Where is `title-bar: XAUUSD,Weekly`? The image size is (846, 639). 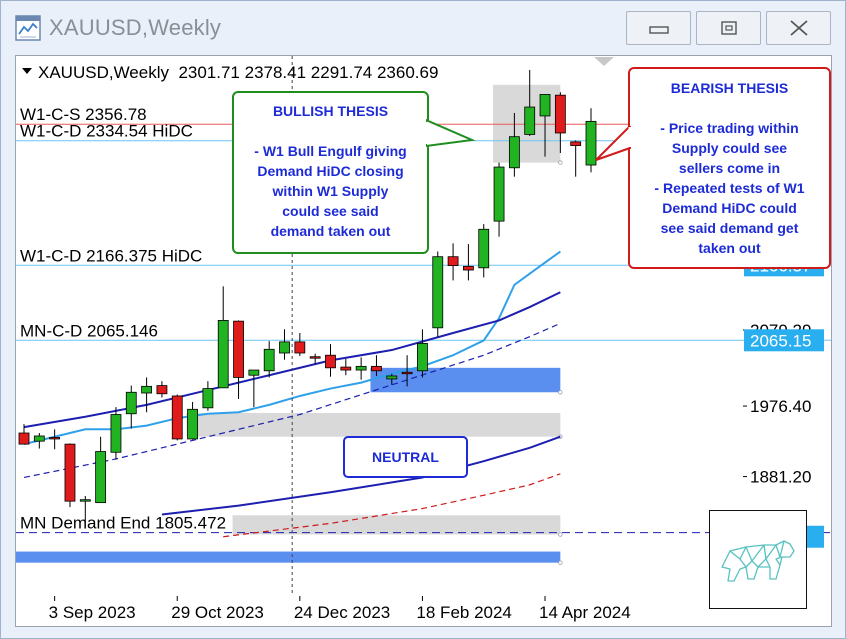 title-bar: XAUUSD,Weekly is located at coordinates (423, 26).